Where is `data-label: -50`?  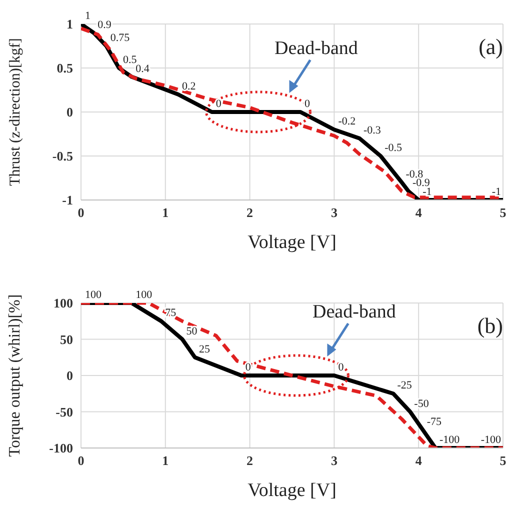
data-label: -50 is located at coordinates (422, 404).